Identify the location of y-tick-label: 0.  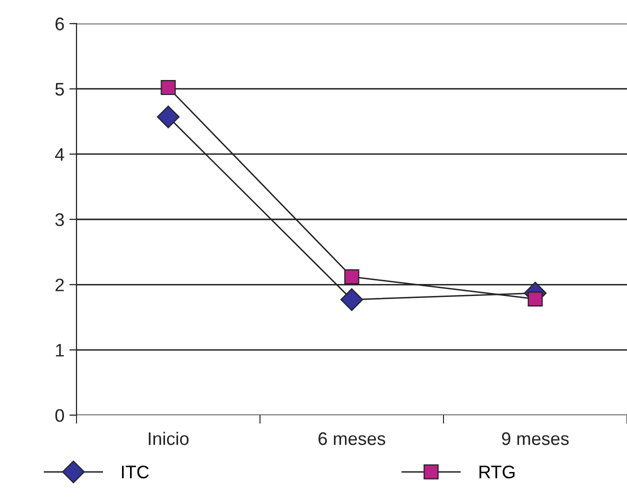
(59, 415).